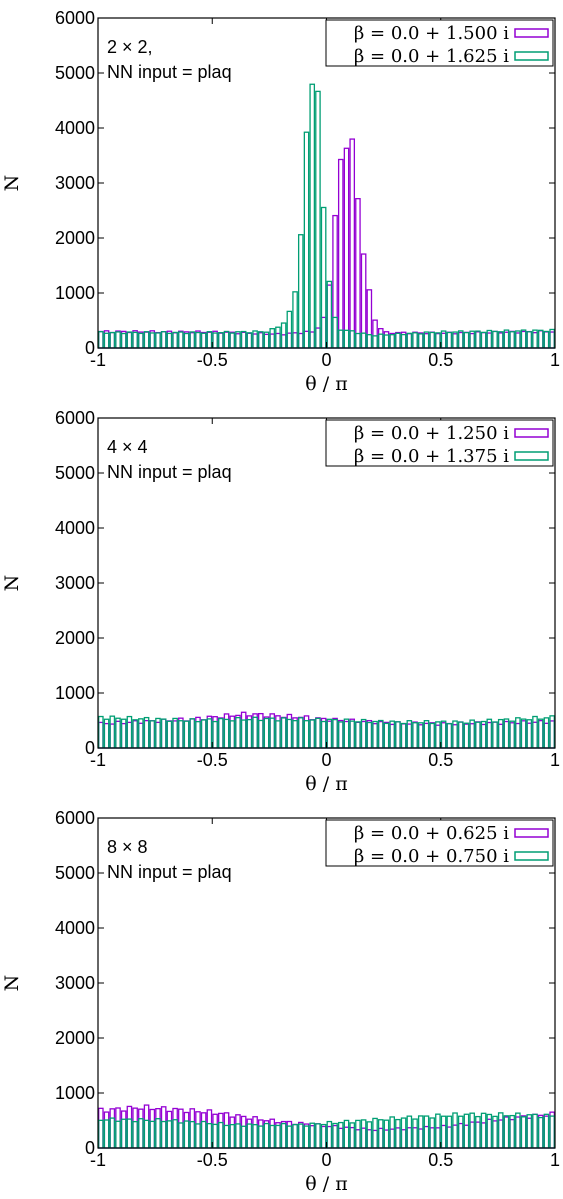 This screenshot has height=1199, width=563. Describe the element at coordinates (326, 760) in the screenshot. I see `x-tick-label: 0` at that location.